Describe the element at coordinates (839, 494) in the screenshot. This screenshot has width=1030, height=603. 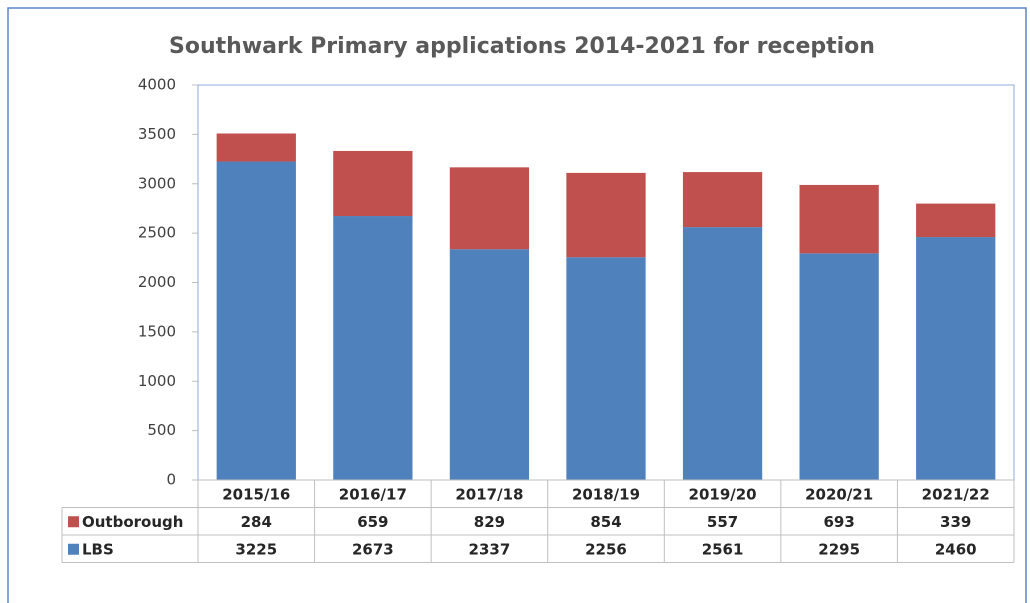
I see `x-tick-label: 2020/21` at that location.